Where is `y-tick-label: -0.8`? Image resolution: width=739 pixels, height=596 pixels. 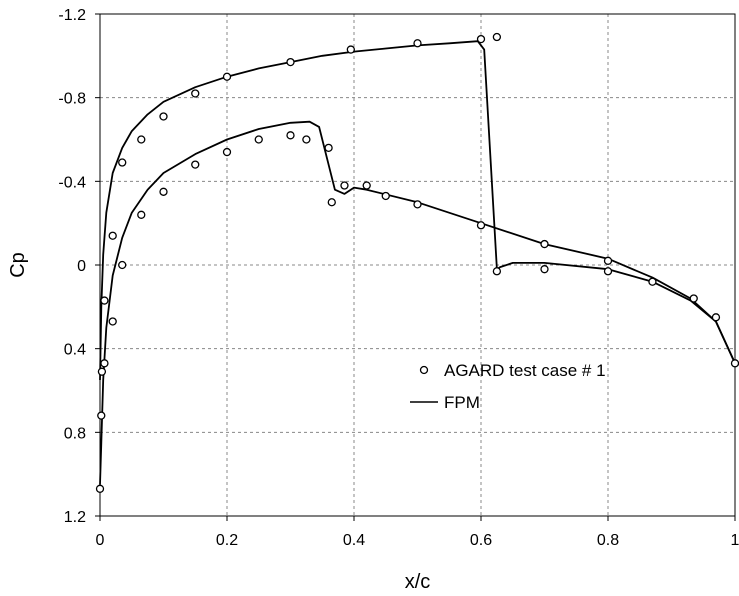 y-tick-label: -0.8 is located at coordinates (72, 99).